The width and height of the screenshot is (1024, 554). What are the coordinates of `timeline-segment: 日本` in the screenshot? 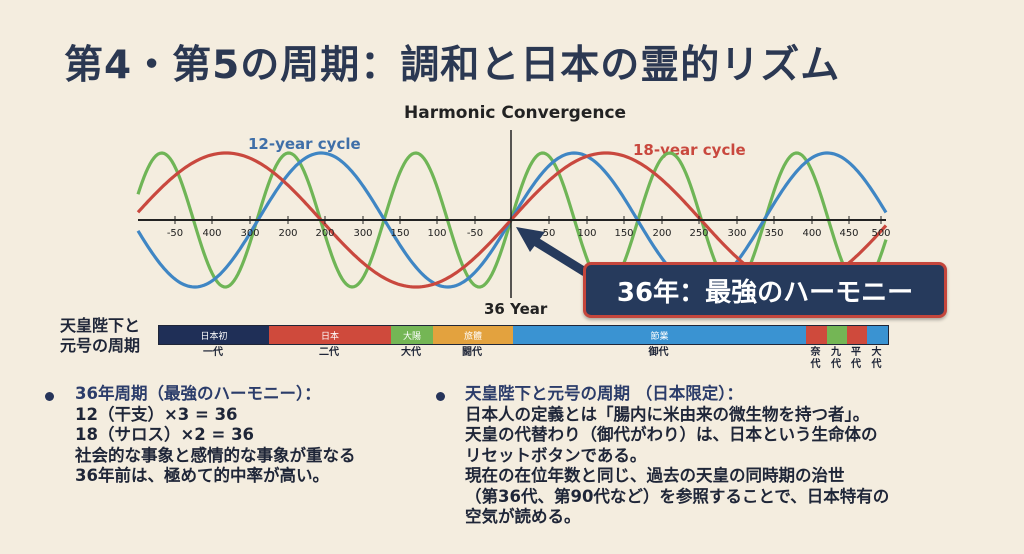 It's located at (330, 335).